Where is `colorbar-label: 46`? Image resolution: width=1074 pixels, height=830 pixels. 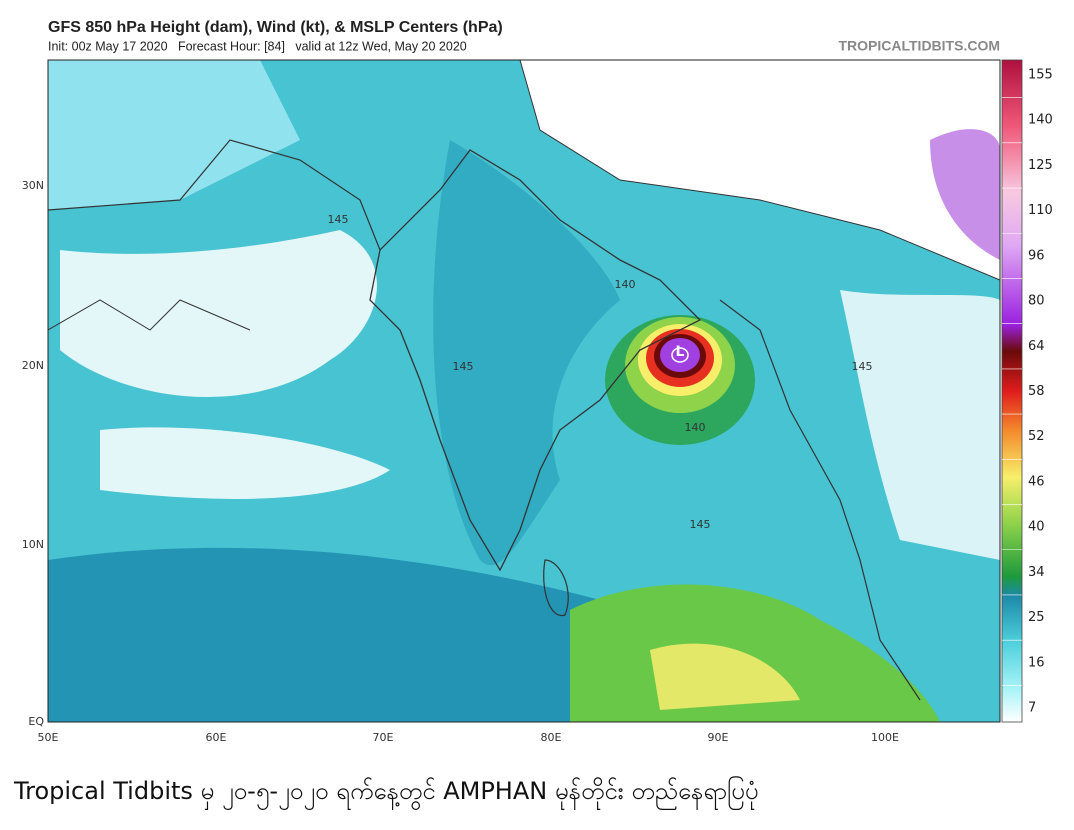
colorbar-label: 46 is located at coordinates (1036, 481).